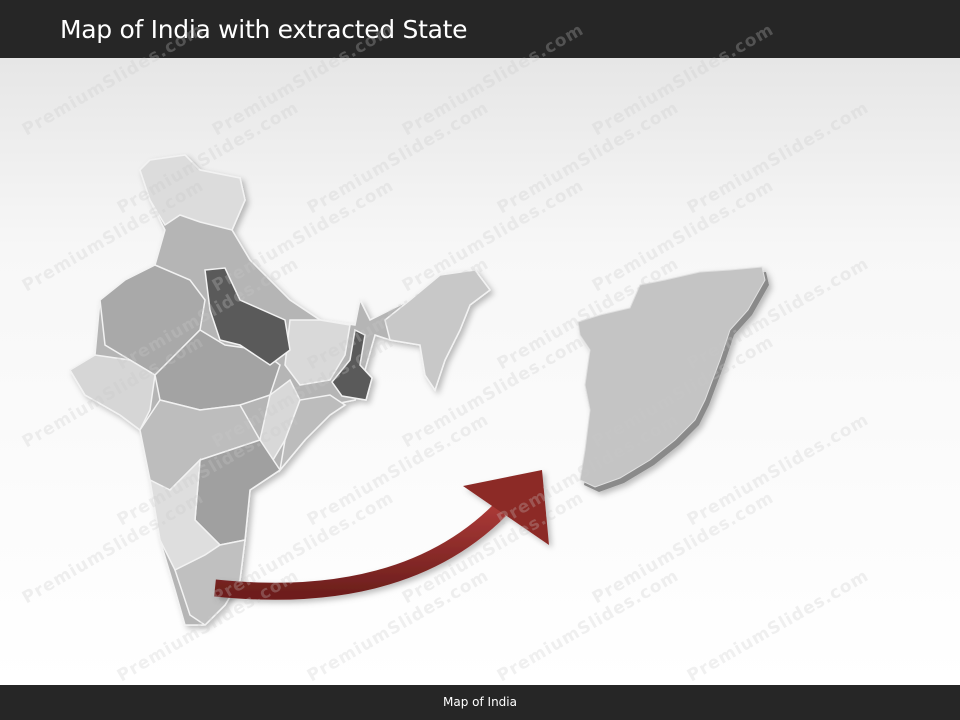  I want to click on extracted-state, so click(673, 379).